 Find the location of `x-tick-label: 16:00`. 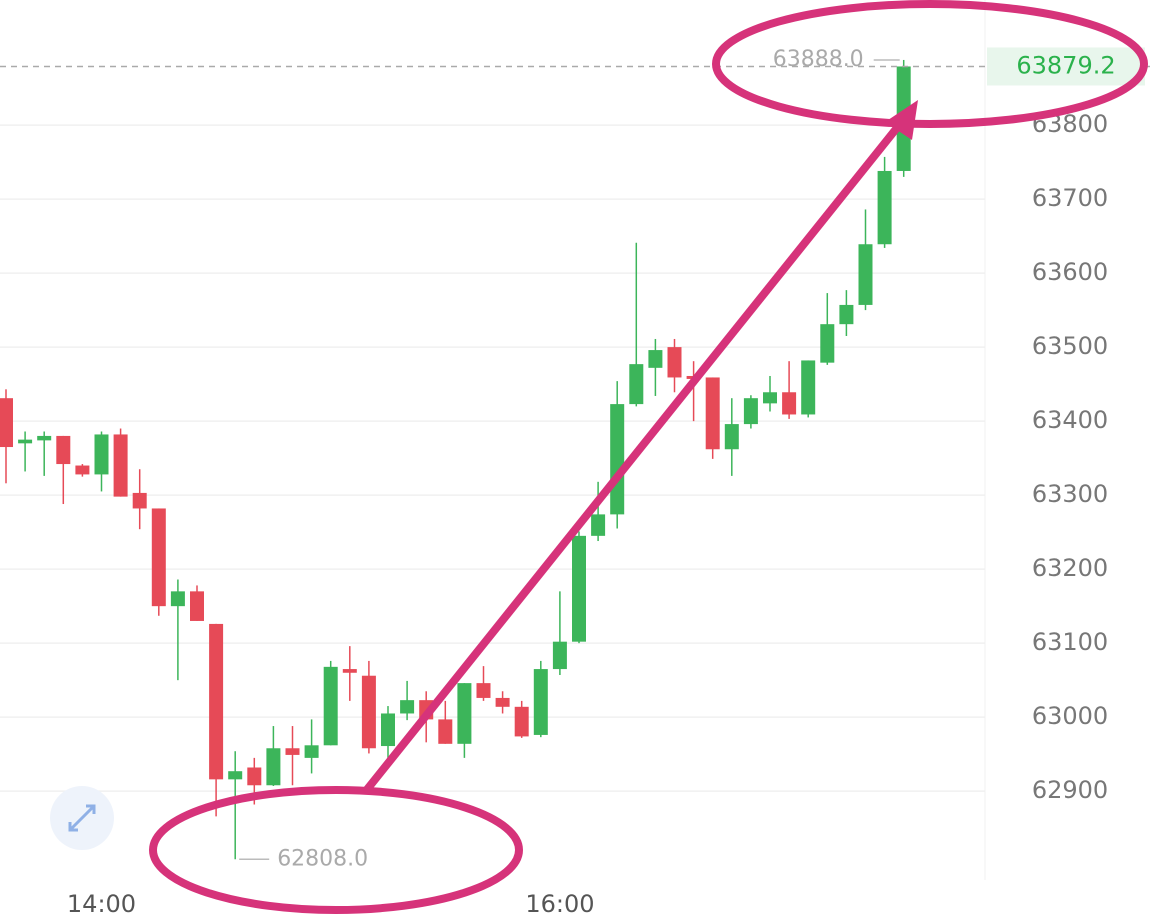

x-tick-label: 16:00 is located at coordinates (559, 904).